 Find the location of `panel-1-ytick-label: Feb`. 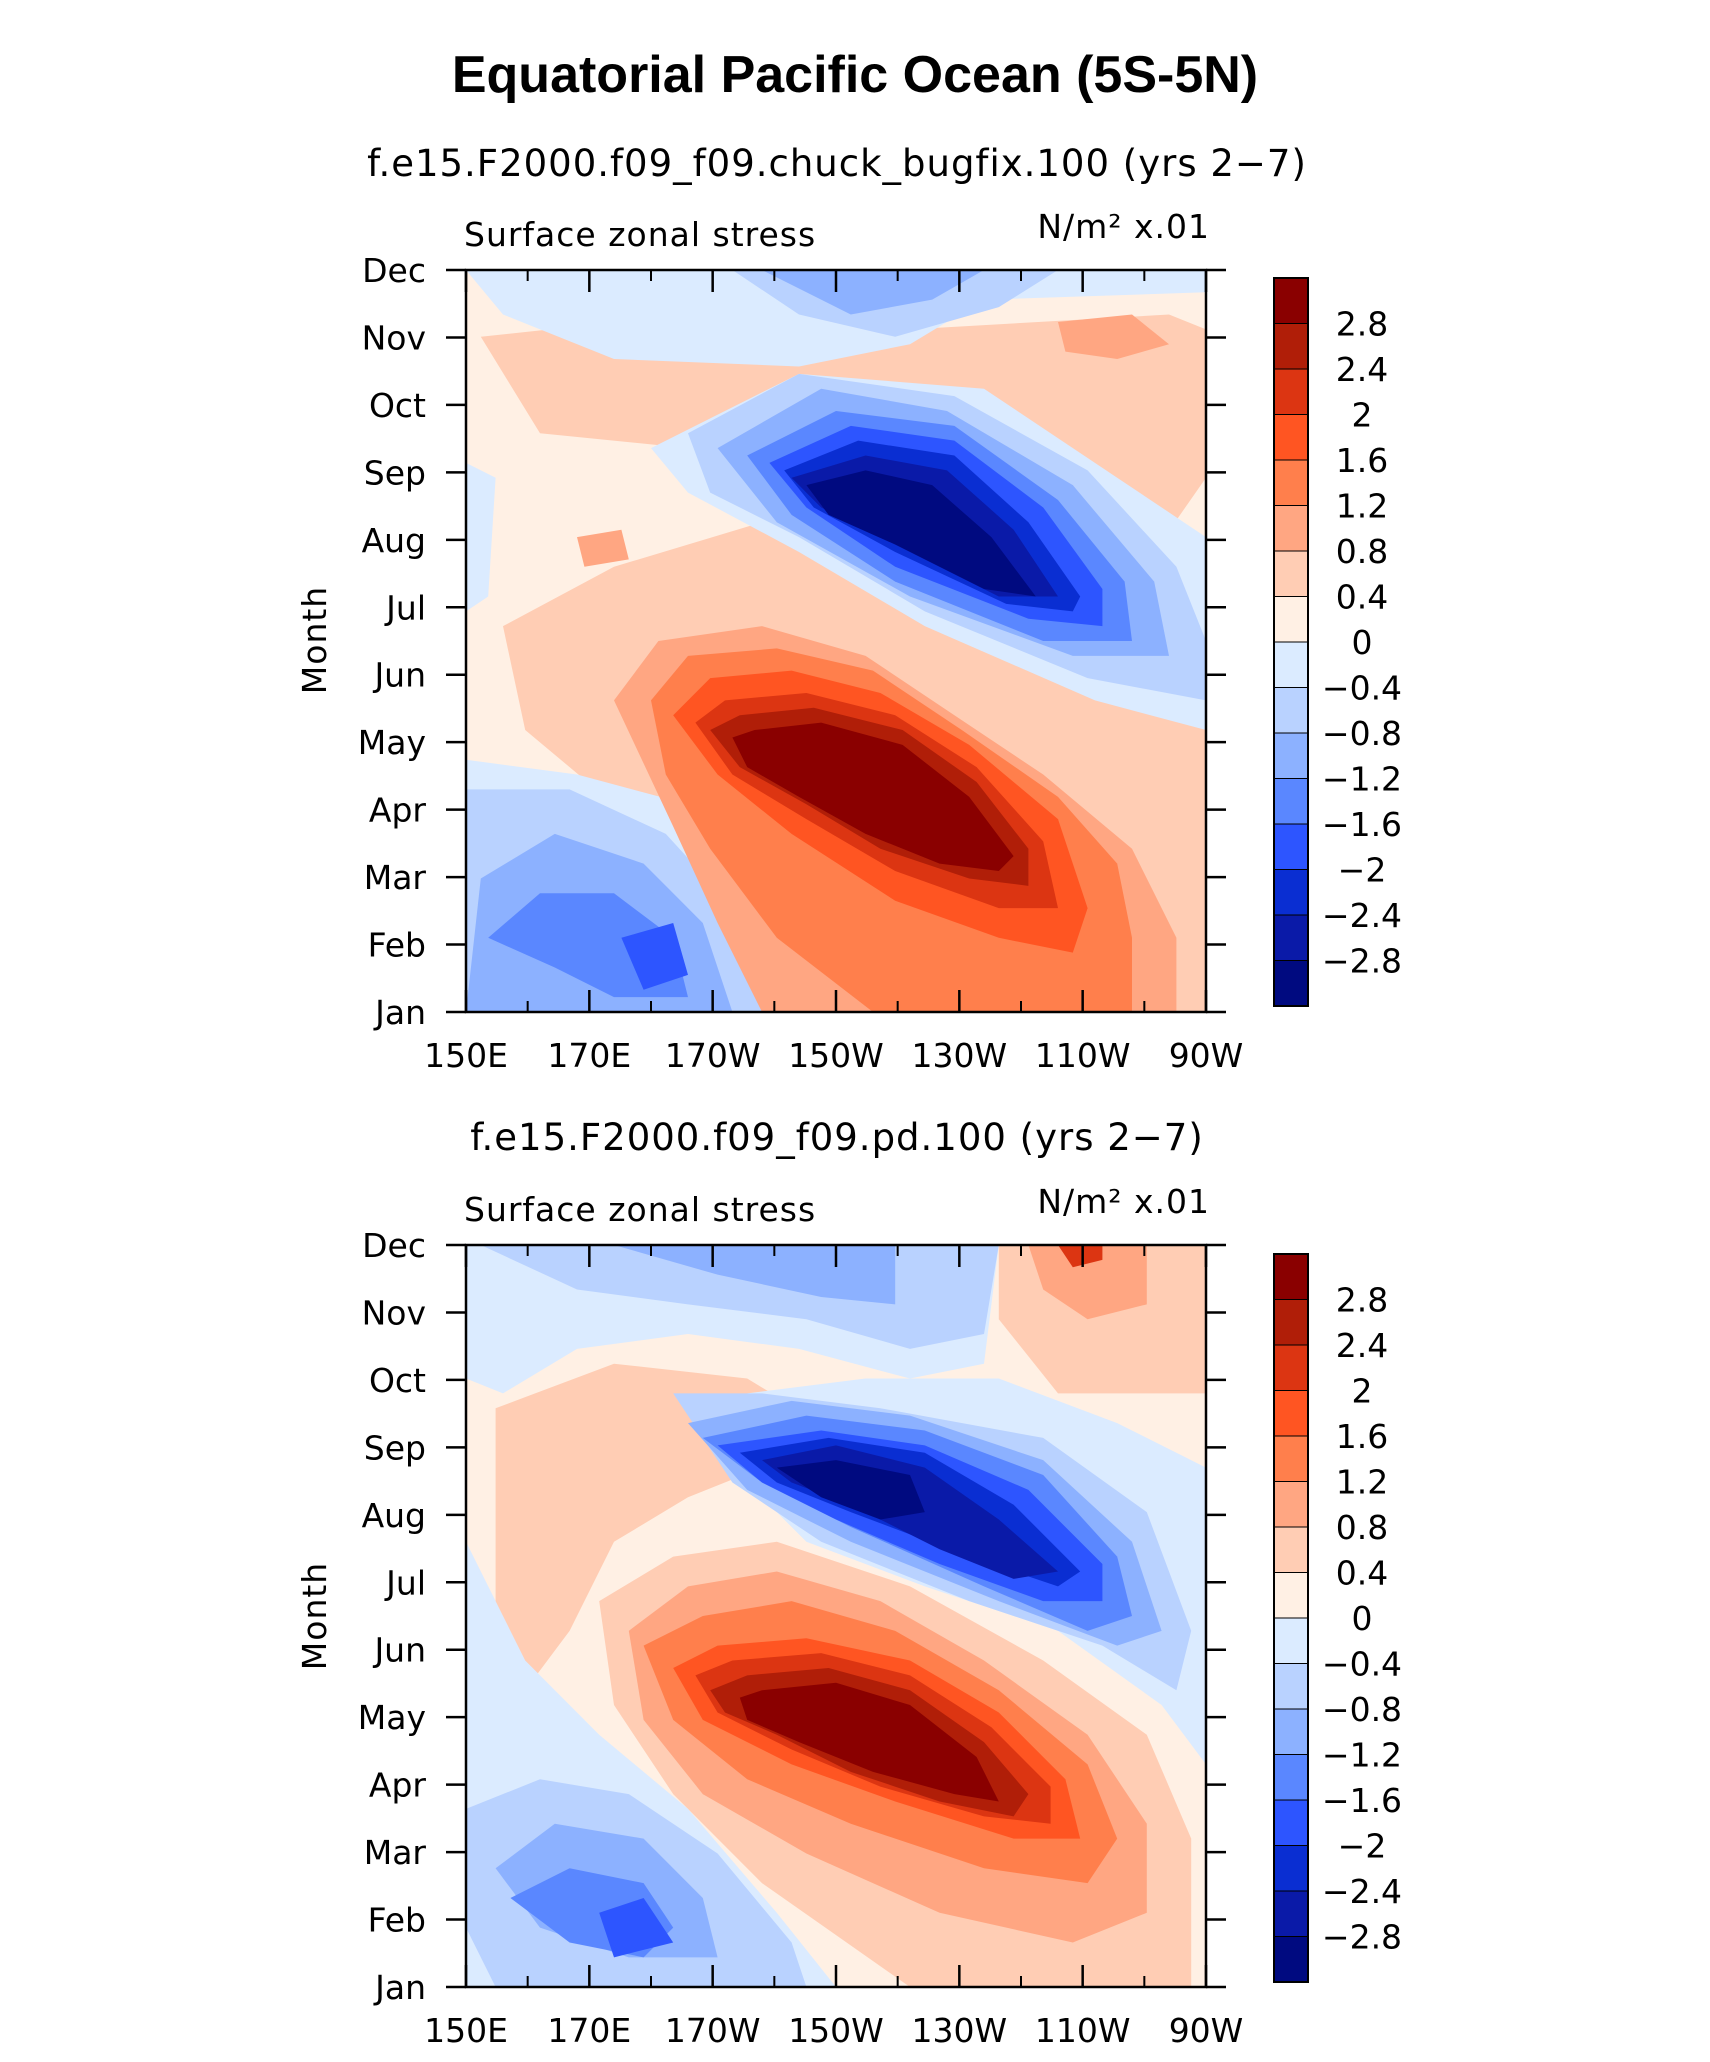

panel-1-ytick-label: Feb is located at coordinates (397, 945).